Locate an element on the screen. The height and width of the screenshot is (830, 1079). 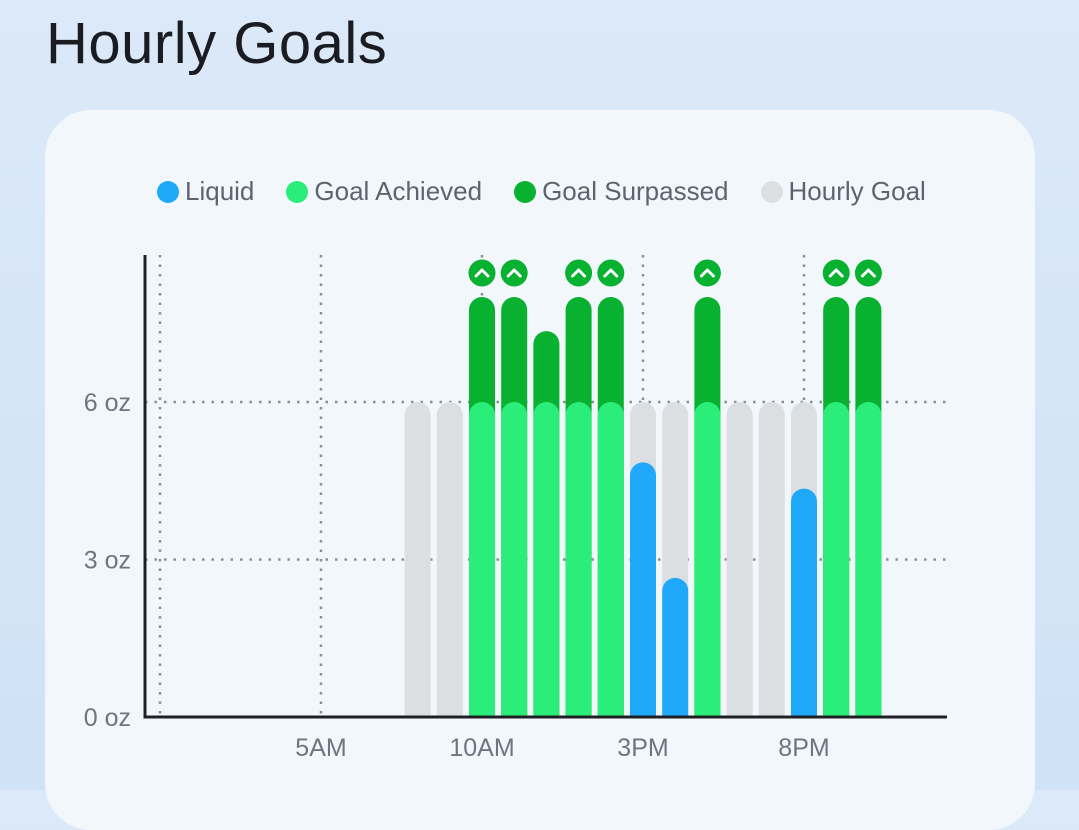
legend-item-liquid: Liquid is located at coordinates (205, 191).